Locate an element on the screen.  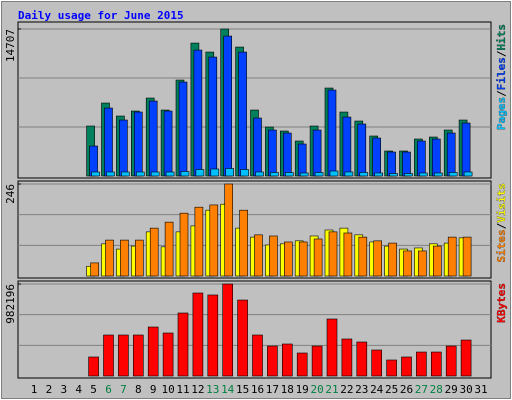
x-tick-label: 13 is located at coordinates (212, 389).